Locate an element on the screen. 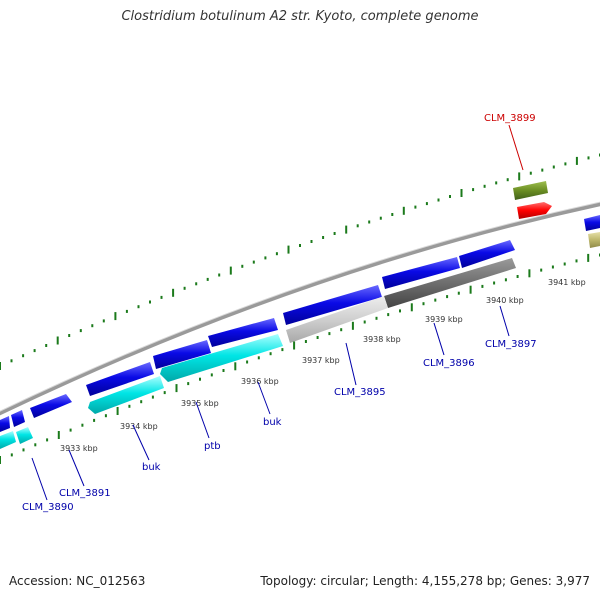 The image size is (600, 600). gene-label-clm3895: CLM_3895 is located at coordinates (360, 392).